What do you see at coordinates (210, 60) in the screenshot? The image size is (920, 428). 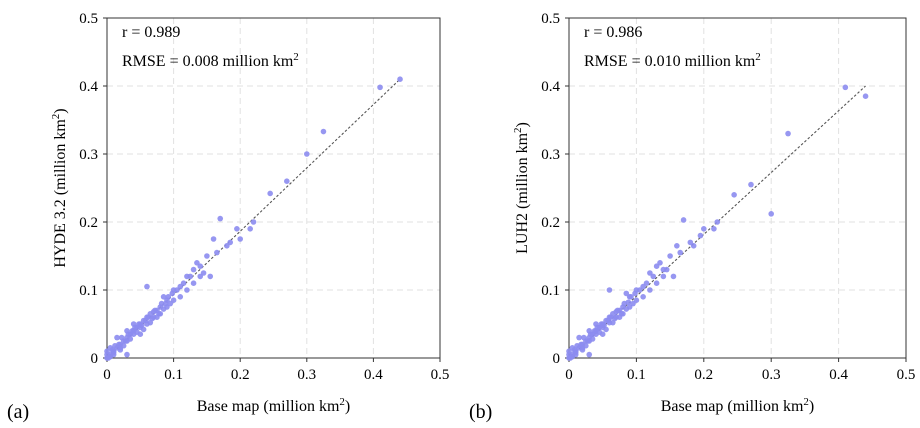 I see `annotation-rmse: RMSE = 0.008 million km2` at bounding box center [210, 60].